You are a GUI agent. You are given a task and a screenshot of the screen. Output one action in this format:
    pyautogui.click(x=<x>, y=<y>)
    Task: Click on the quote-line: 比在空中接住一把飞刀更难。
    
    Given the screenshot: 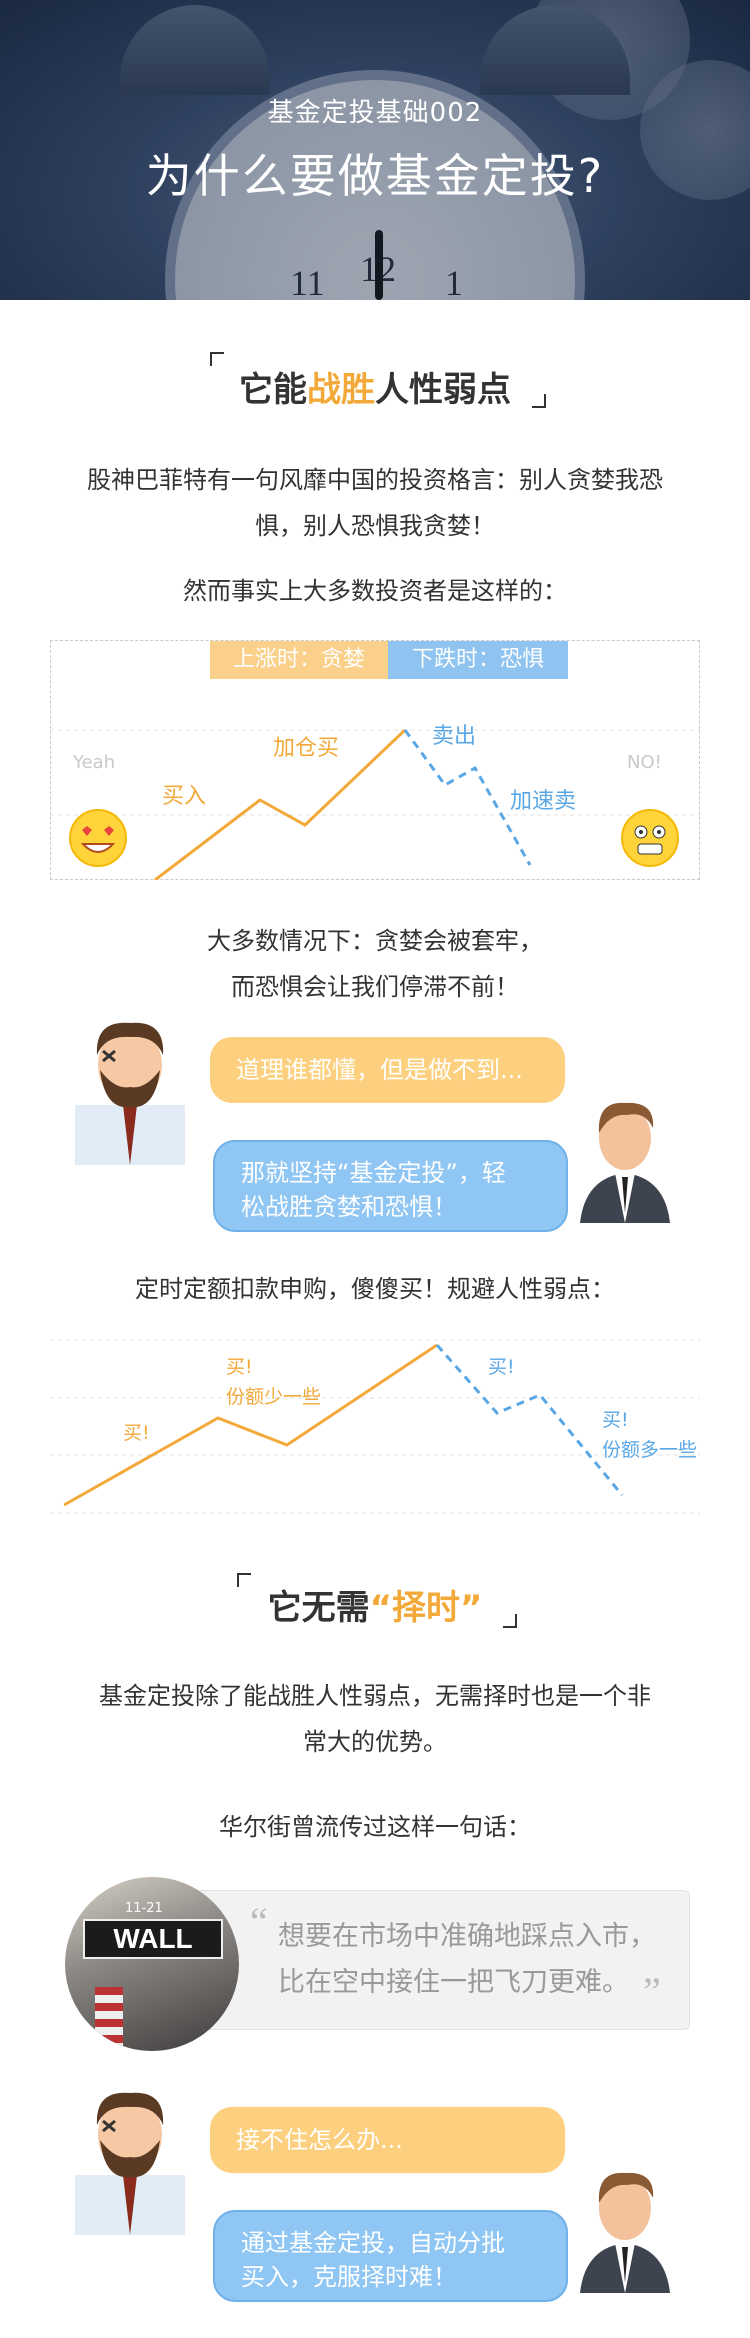 What is the action you would take?
    pyautogui.click(x=453, y=1982)
    